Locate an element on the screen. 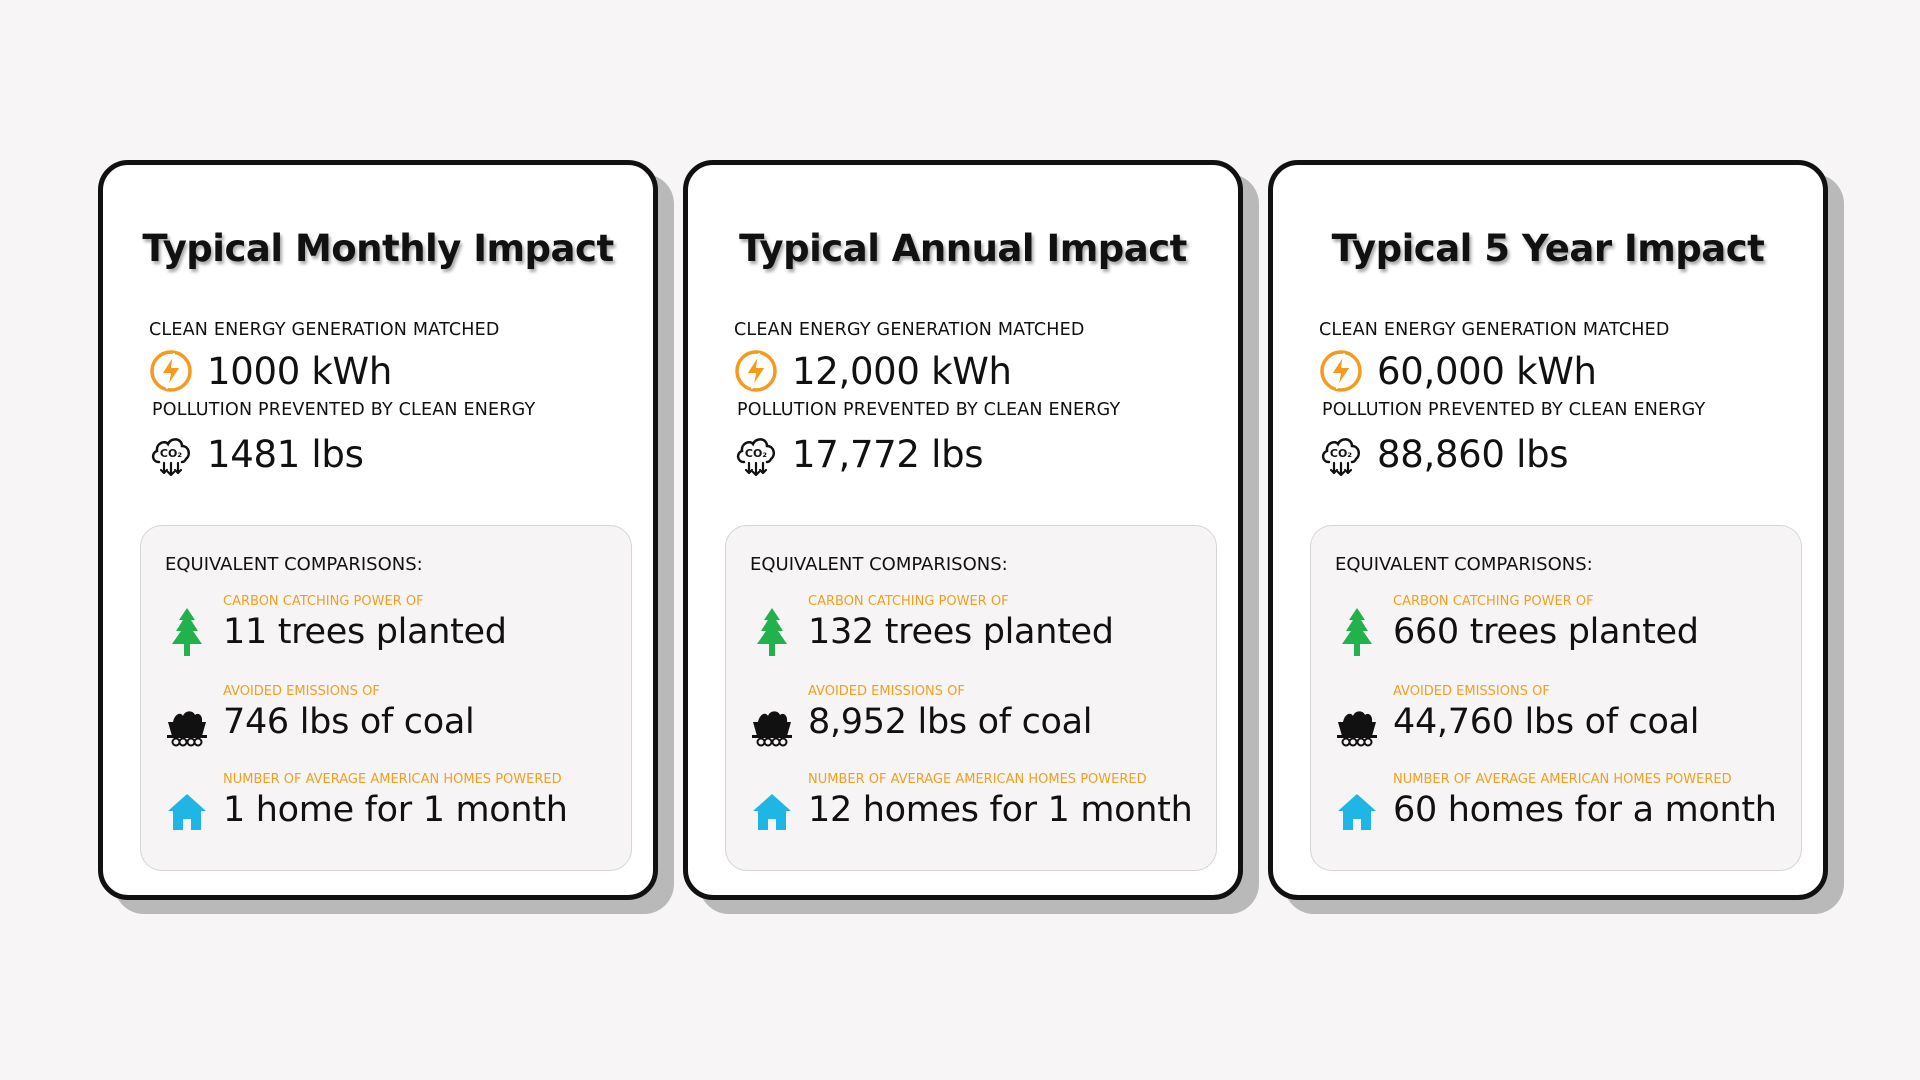  energy-stat: 1000 kWh is located at coordinates (269, 371).